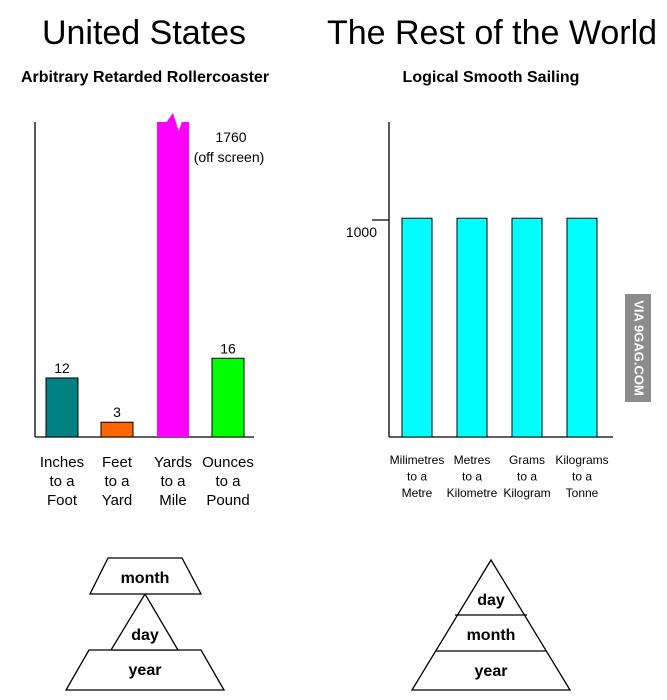  Describe the element at coordinates (472, 460) in the screenshot. I see `world-category-label: Metres` at that location.